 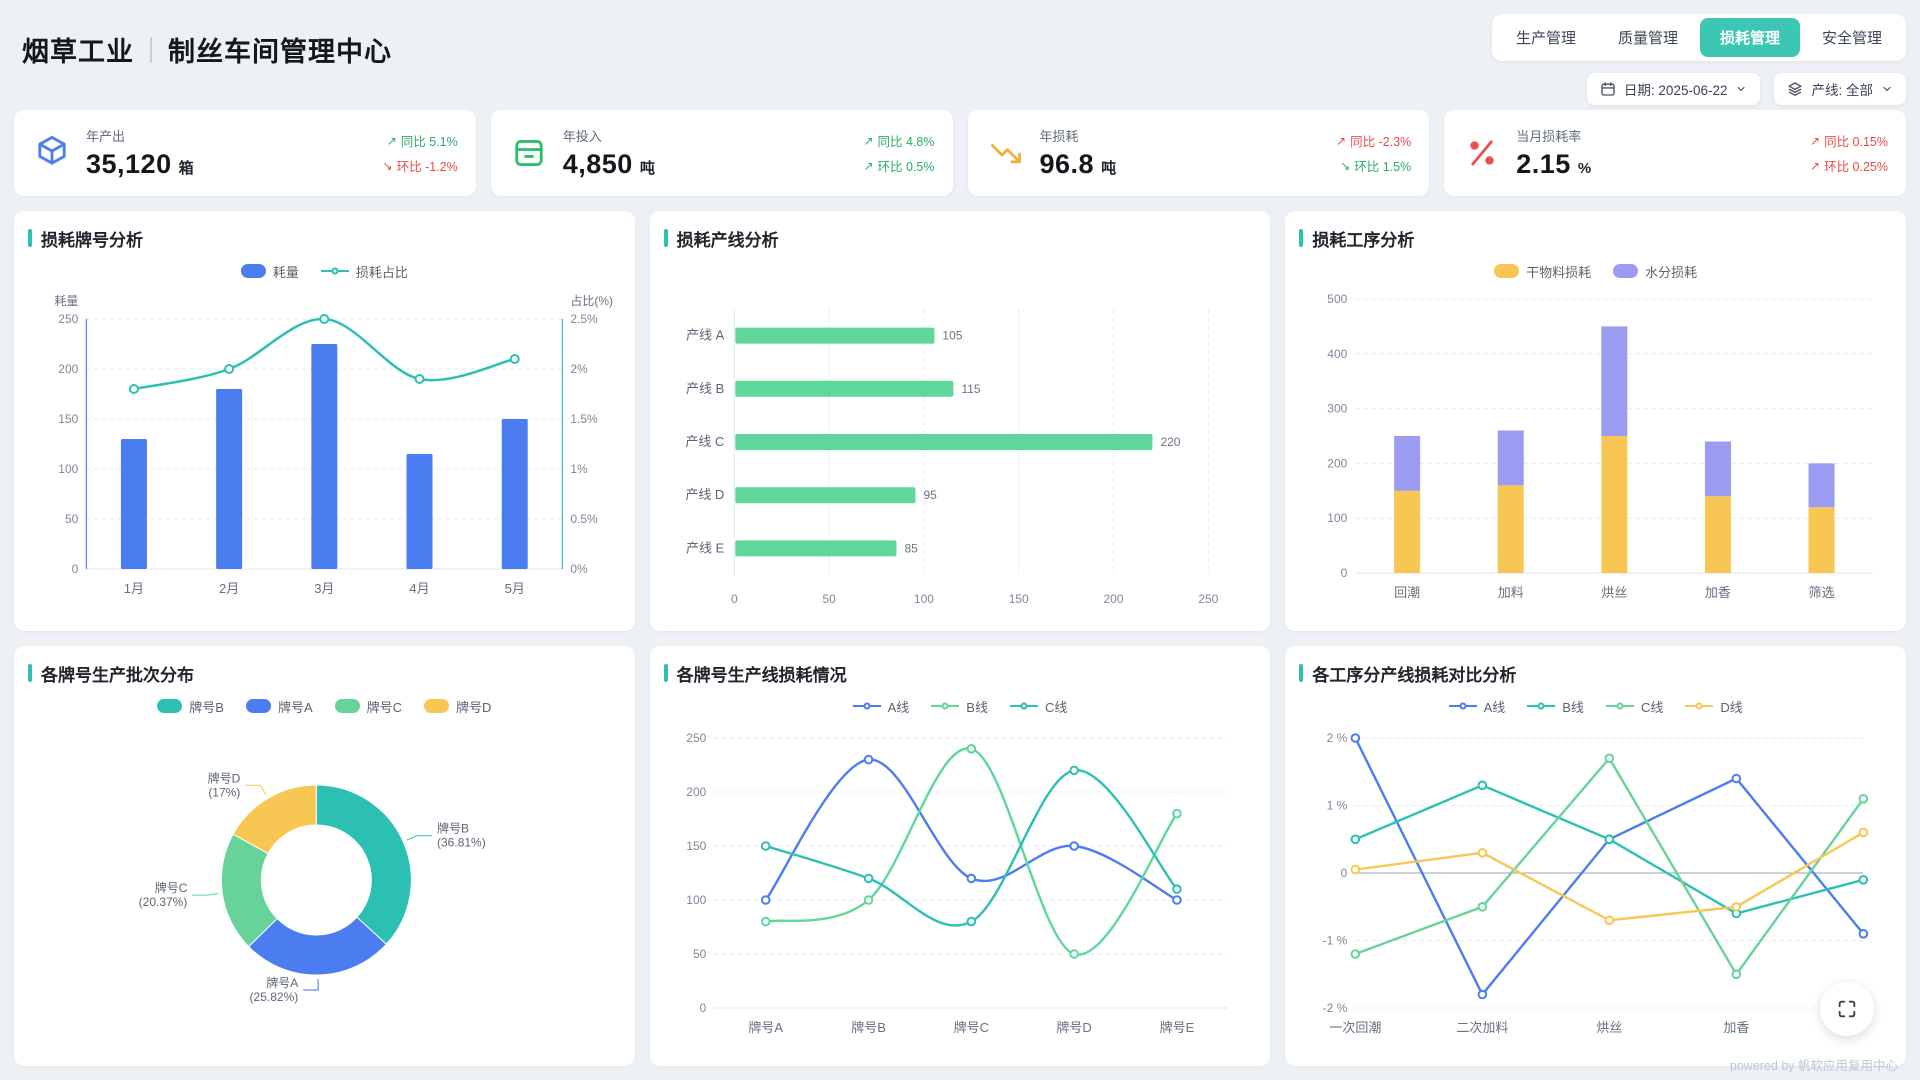 What do you see at coordinates (387, 165) in the screenshot?
I see `delta-arrow-icon: ↘` at bounding box center [387, 165].